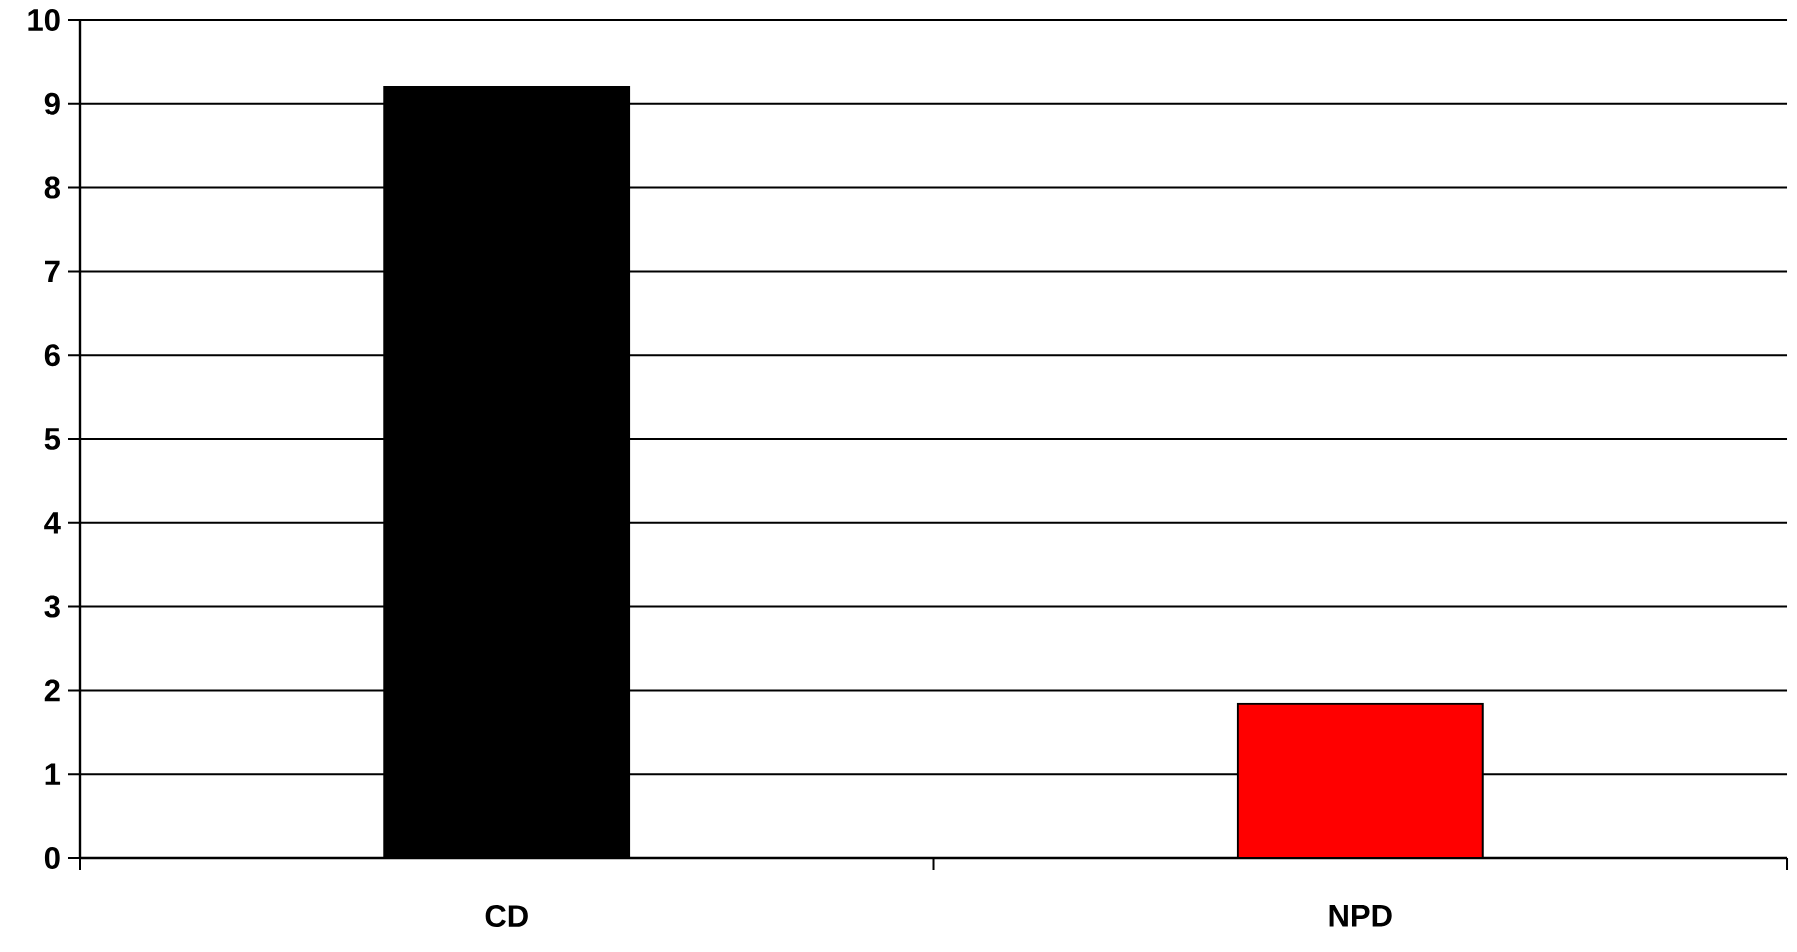  What do you see at coordinates (53, 774) in the screenshot?
I see `y-tick-label: 1` at bounding box center [53, 774].